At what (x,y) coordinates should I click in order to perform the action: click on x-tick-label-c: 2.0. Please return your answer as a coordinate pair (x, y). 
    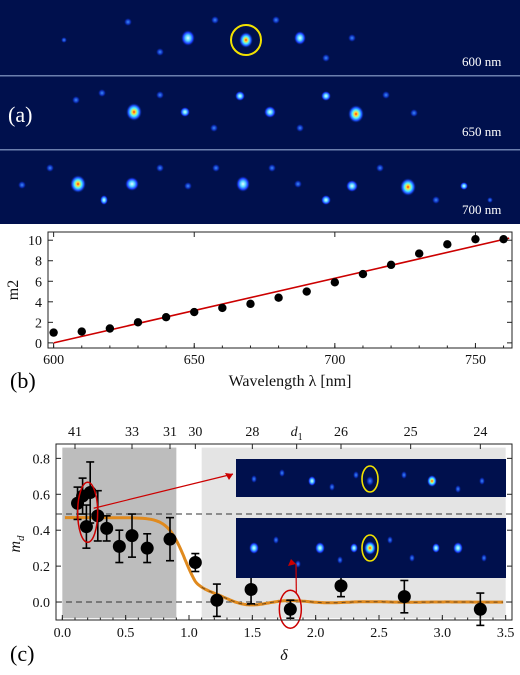
    Looking at the image, I should click on (316, 633).